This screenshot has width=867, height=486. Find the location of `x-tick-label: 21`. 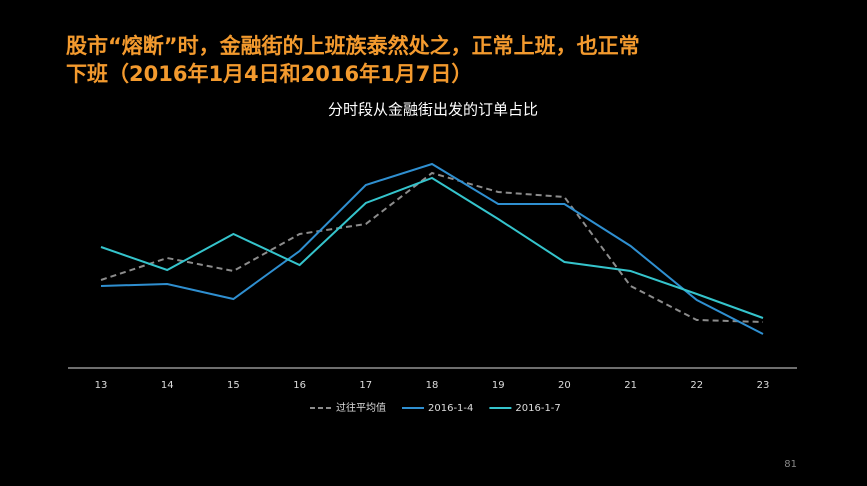

x-tick-label: 21 is located at coordinates (630, 385).